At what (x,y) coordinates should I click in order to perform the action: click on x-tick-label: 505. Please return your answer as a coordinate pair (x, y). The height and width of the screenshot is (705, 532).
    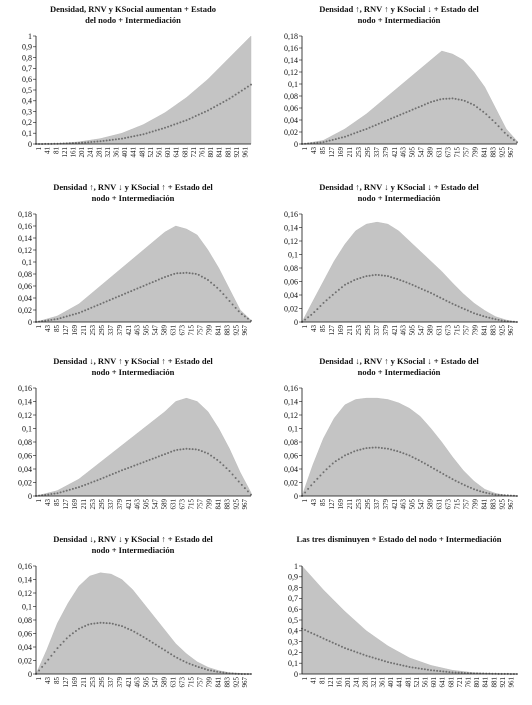
    Looking at the image, I should click on (147, 330).